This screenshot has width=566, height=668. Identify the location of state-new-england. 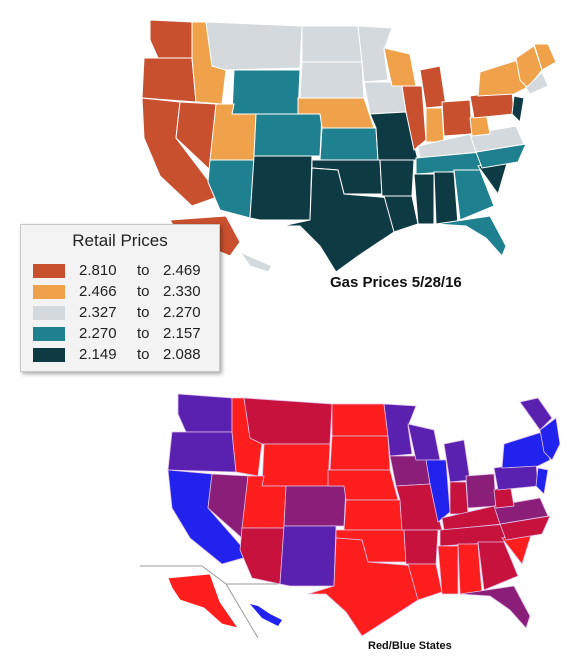
(549, 439).